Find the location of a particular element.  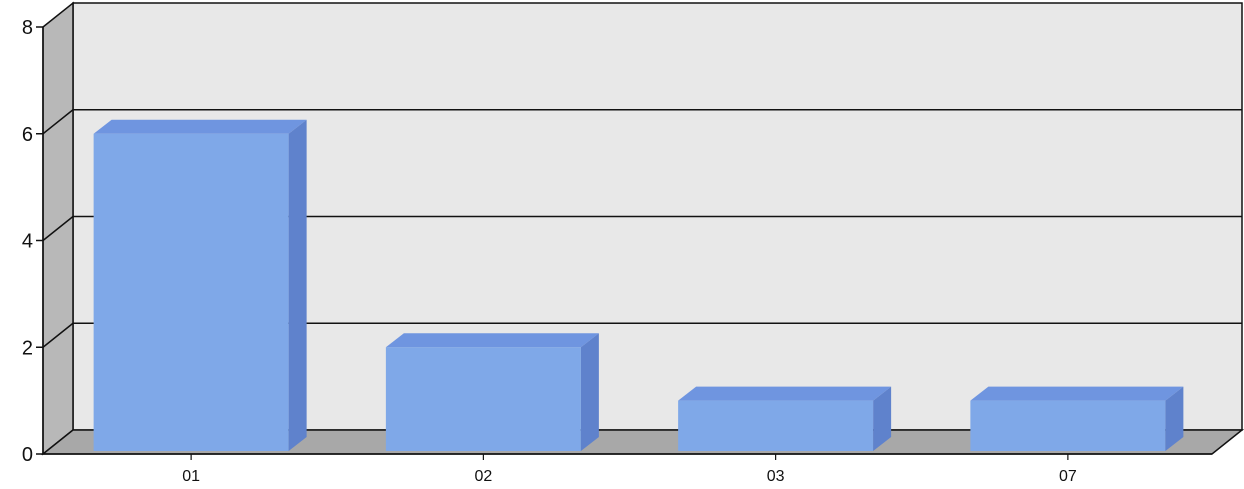

x-tick-label: 01 is located at coordinates (191, 476).